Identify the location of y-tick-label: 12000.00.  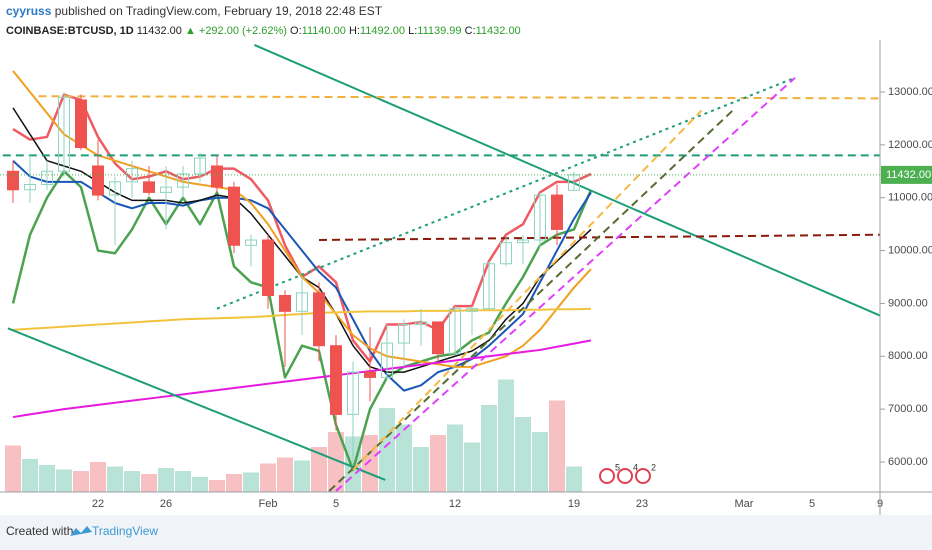
(910, 145).